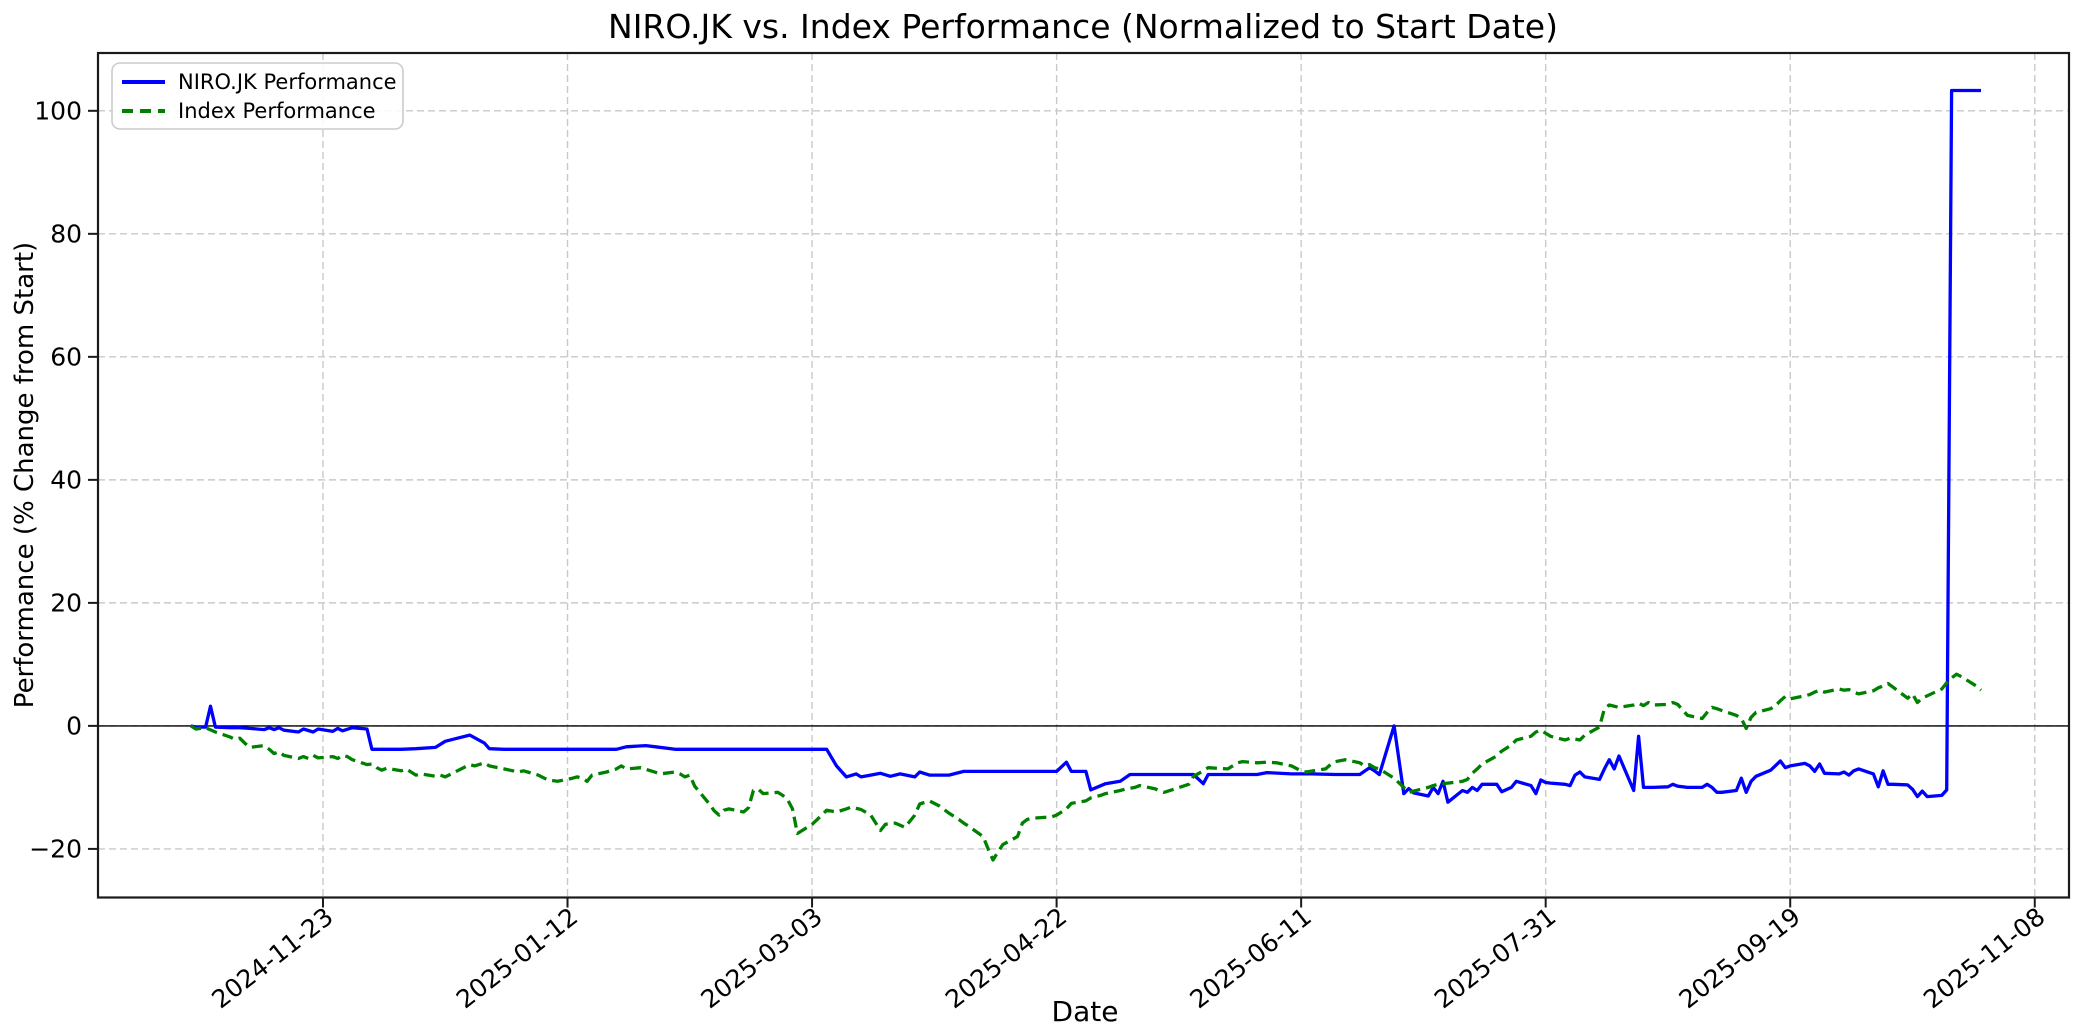  What do you see at coordinates (25, 475) in the screenshot?
I see `y-axis-label: Performance (% Change from Start)` at bounding box center [25, 475].